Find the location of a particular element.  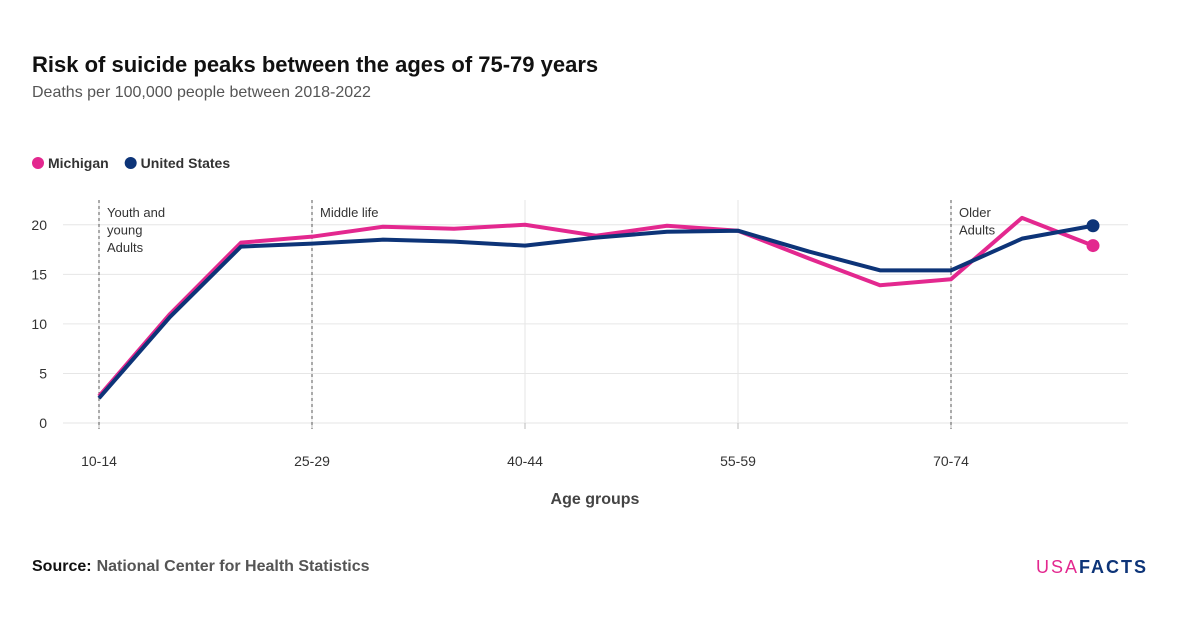

logo-part: USA is located at coordinates (1057, 567).